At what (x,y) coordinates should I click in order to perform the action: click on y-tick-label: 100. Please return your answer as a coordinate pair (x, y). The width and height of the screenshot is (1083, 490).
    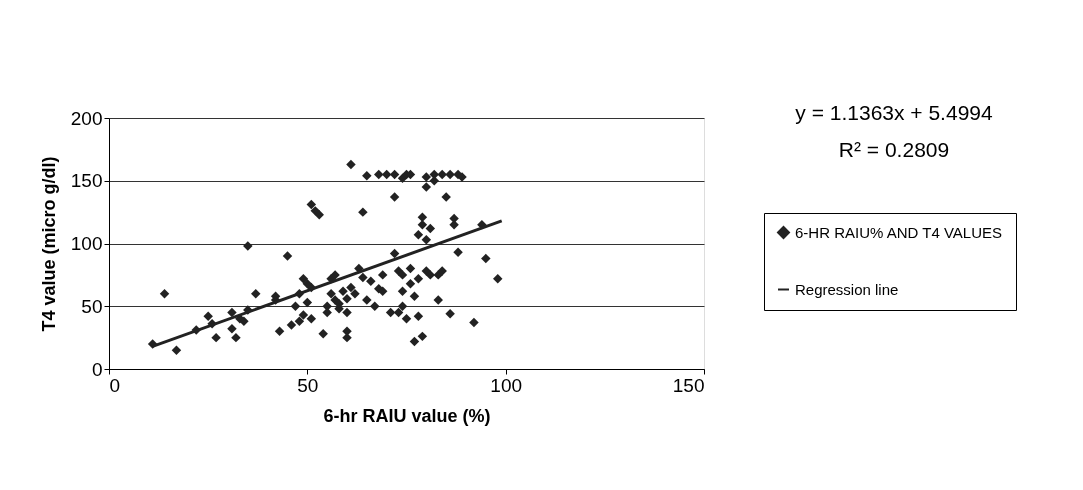
    Looking at the image, I should click on (86, 243).